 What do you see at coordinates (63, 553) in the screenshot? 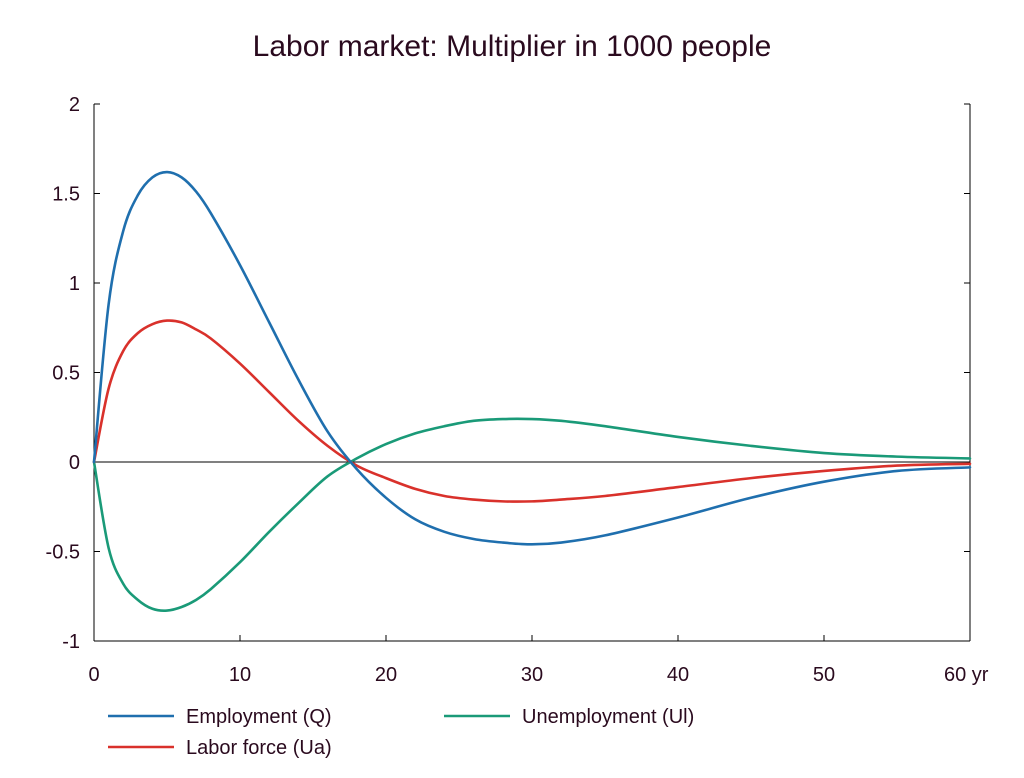
I see `y-tick-label: -0.5` at bounding box center [63, 553].